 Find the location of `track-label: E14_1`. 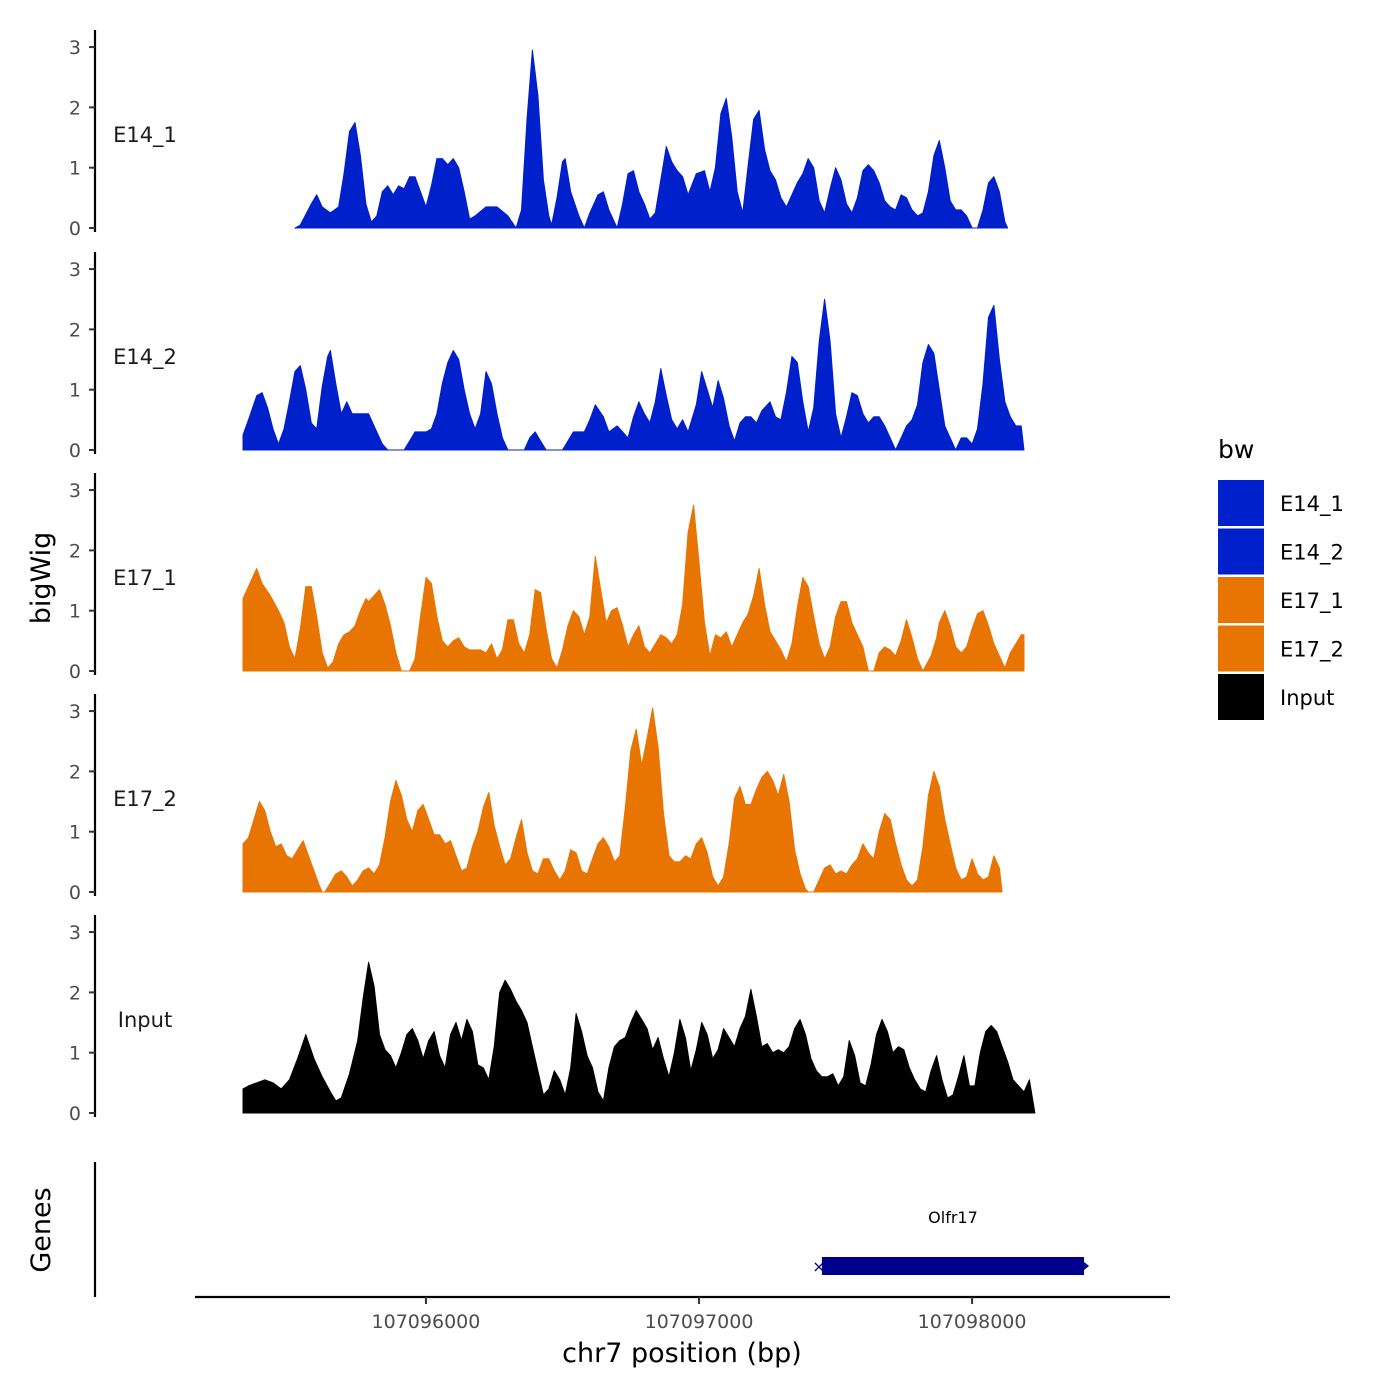

track-label: E14_1 is located at coordinates (145, 135).